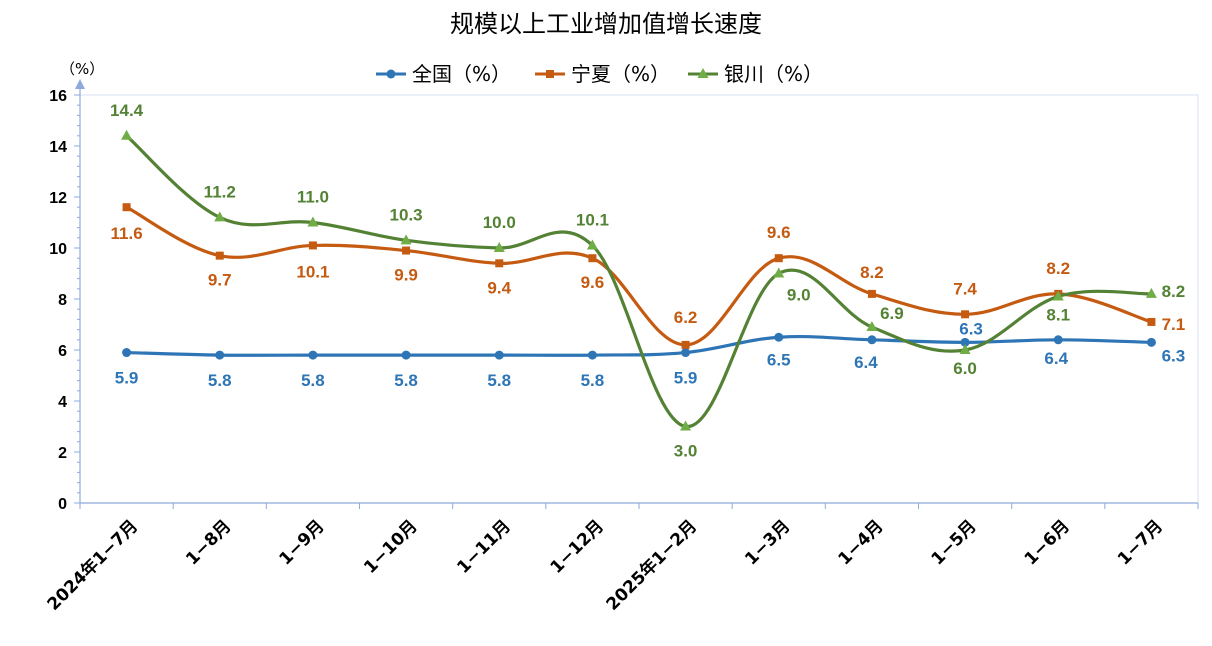 This screenshot has width=1212, height=646. What do you see at coordinates (62, 453) in the screenshot?
I see `y-tick-label: 2` at bounding box center [62, 453].